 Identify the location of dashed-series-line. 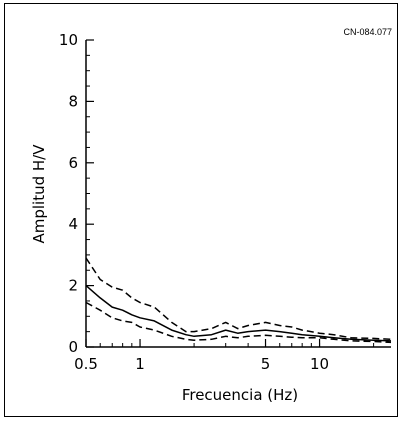
(238, 322).